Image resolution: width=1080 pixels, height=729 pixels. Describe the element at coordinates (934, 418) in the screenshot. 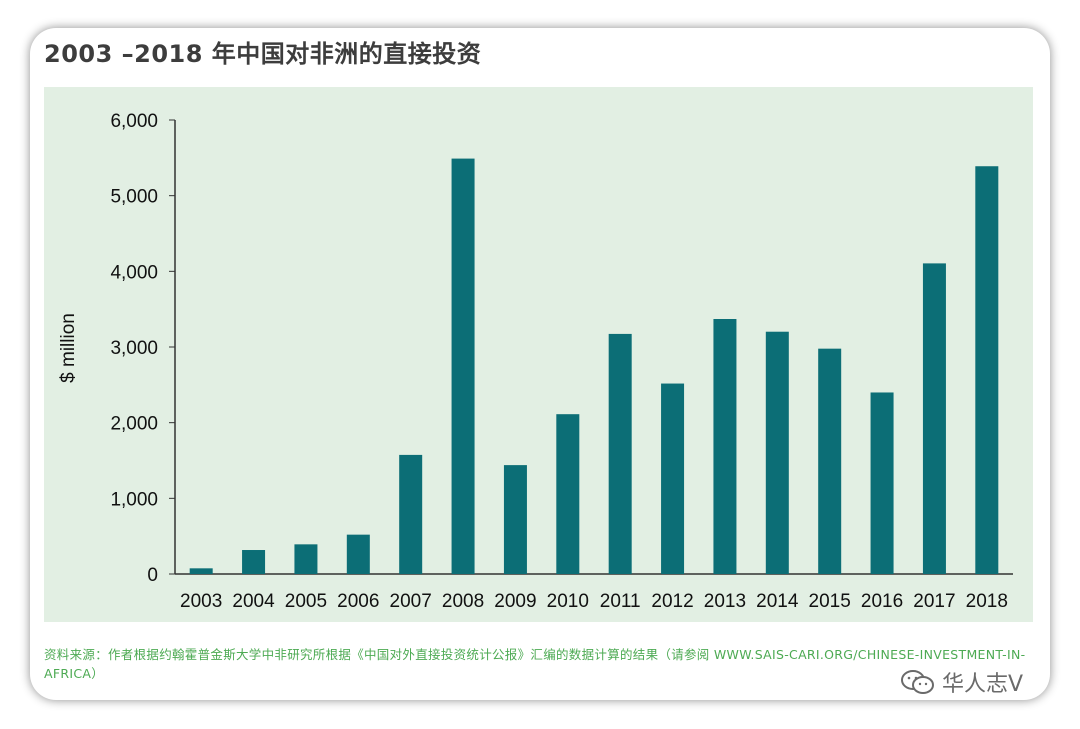

I see `bar-2017` at that location.